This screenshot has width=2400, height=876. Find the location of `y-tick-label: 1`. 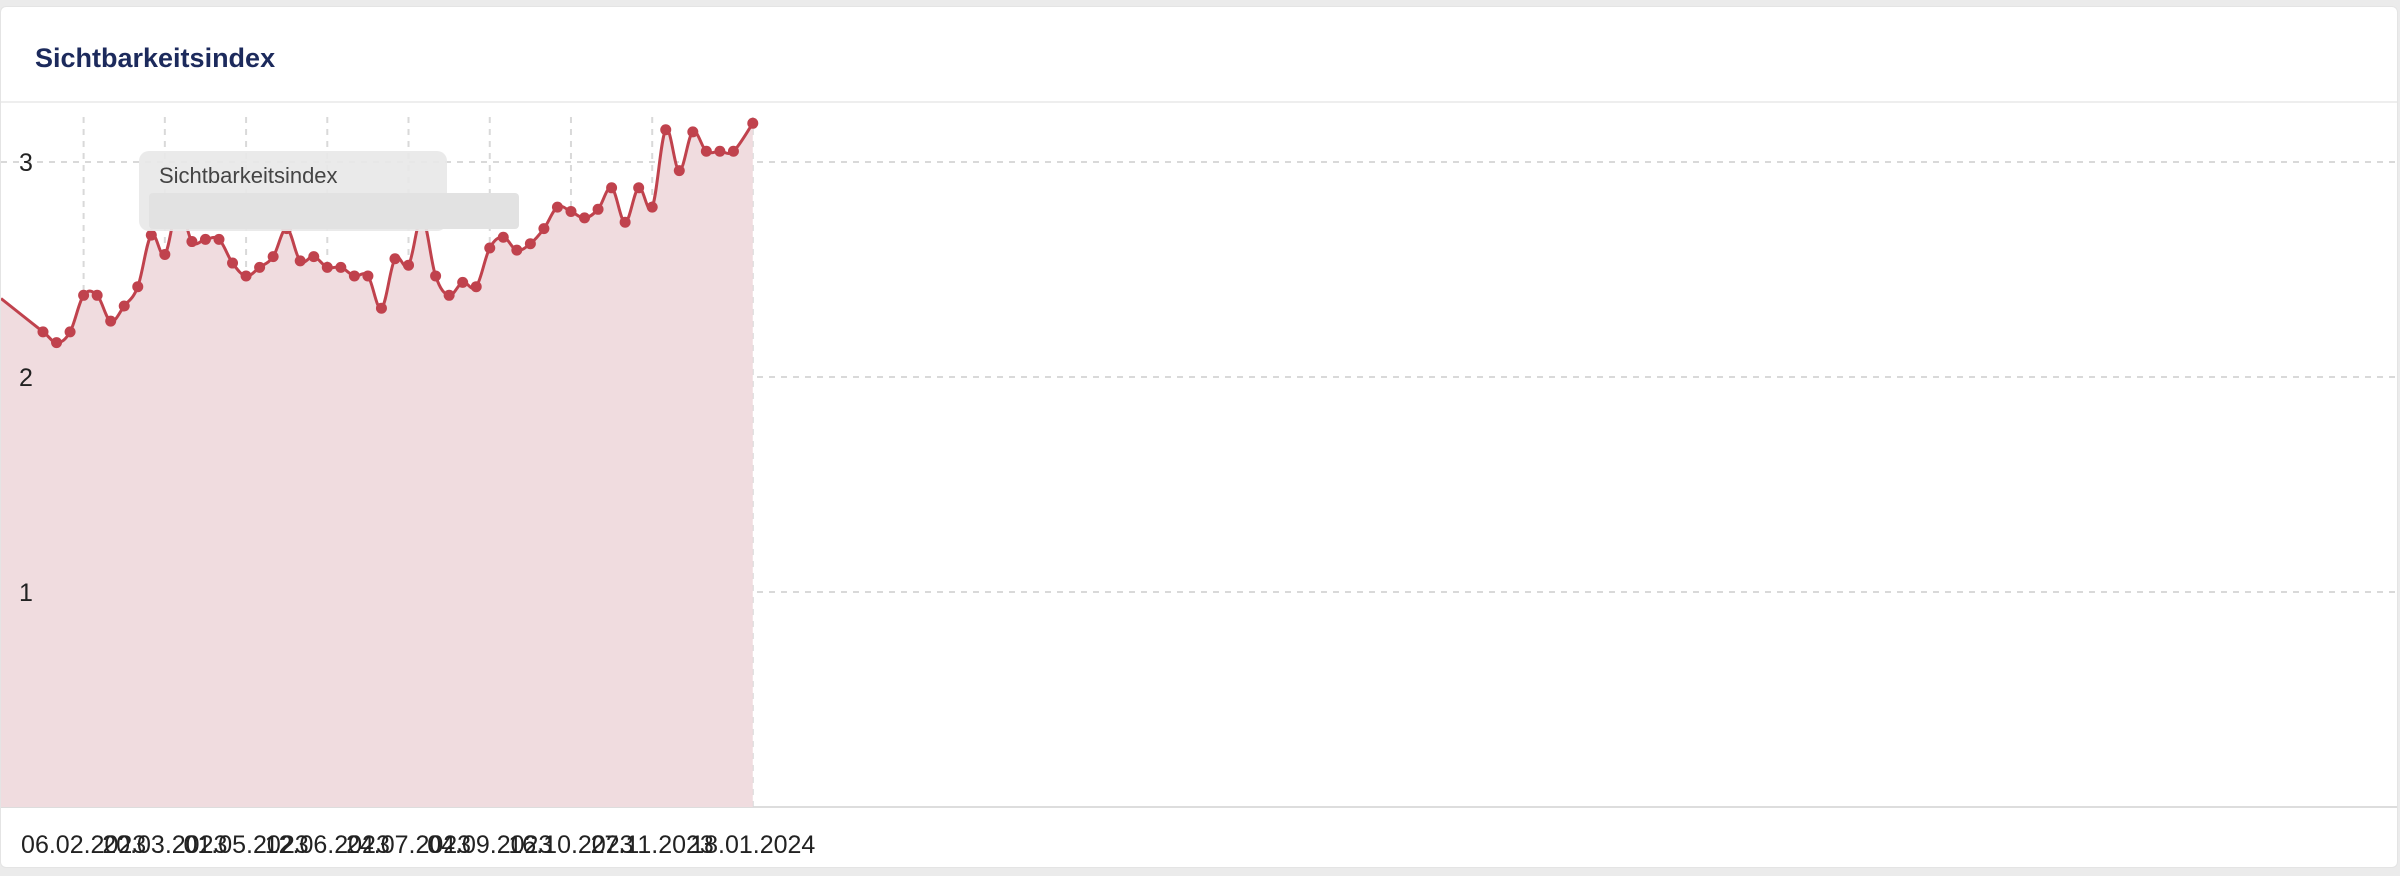

y-tick-label: 1 is located at coordinates (26, 593).